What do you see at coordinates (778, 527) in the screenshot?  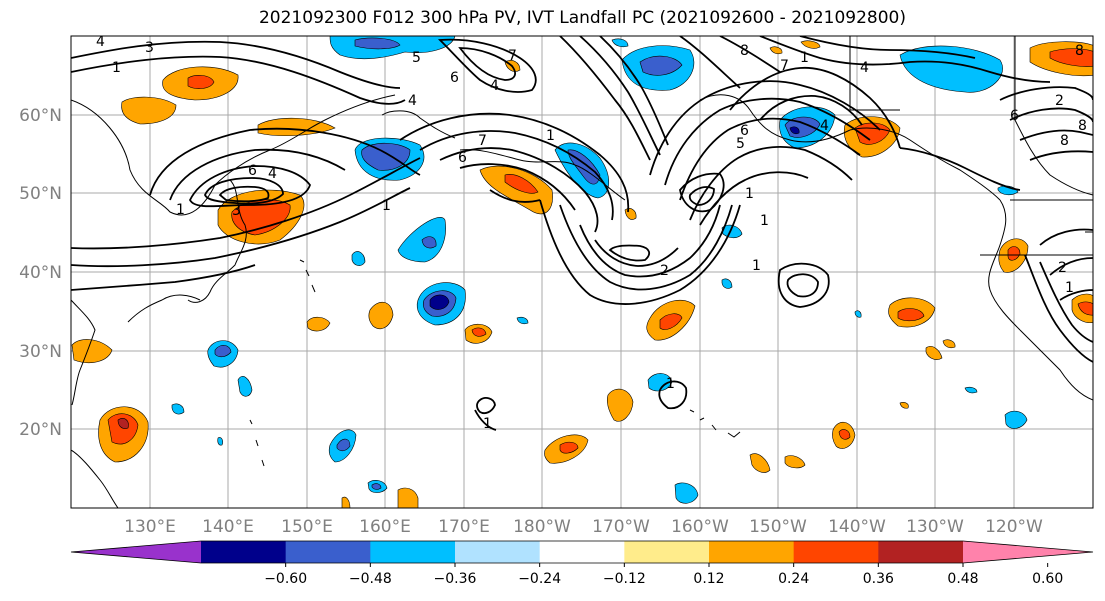 I see `lon-label: 150°W` at bounding box center [778, 527].